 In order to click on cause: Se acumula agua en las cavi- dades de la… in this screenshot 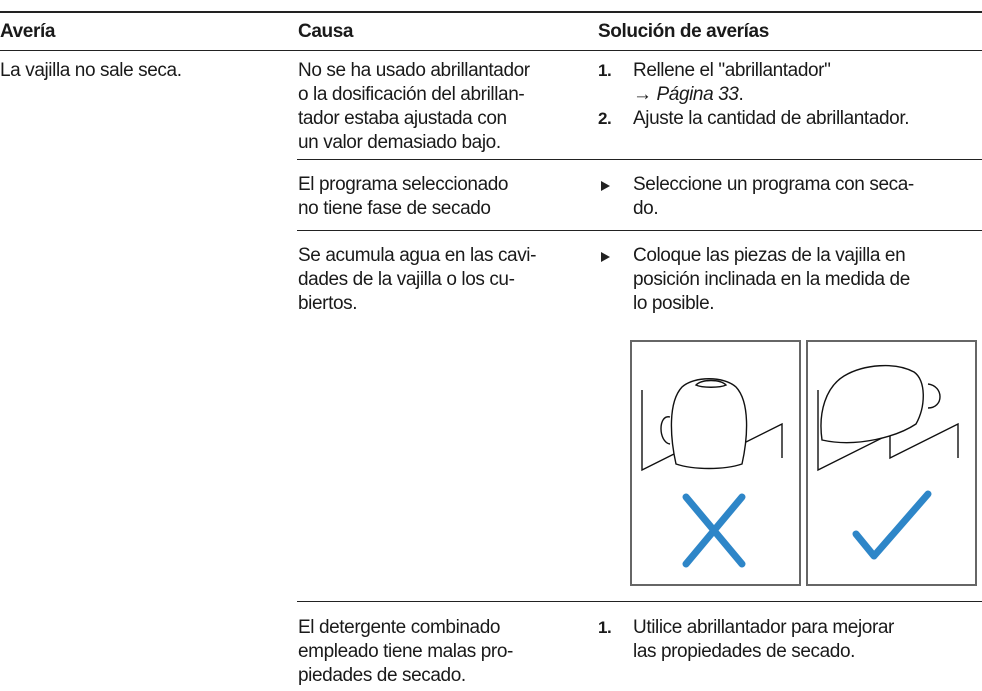, I will do `click(417, 280)`.